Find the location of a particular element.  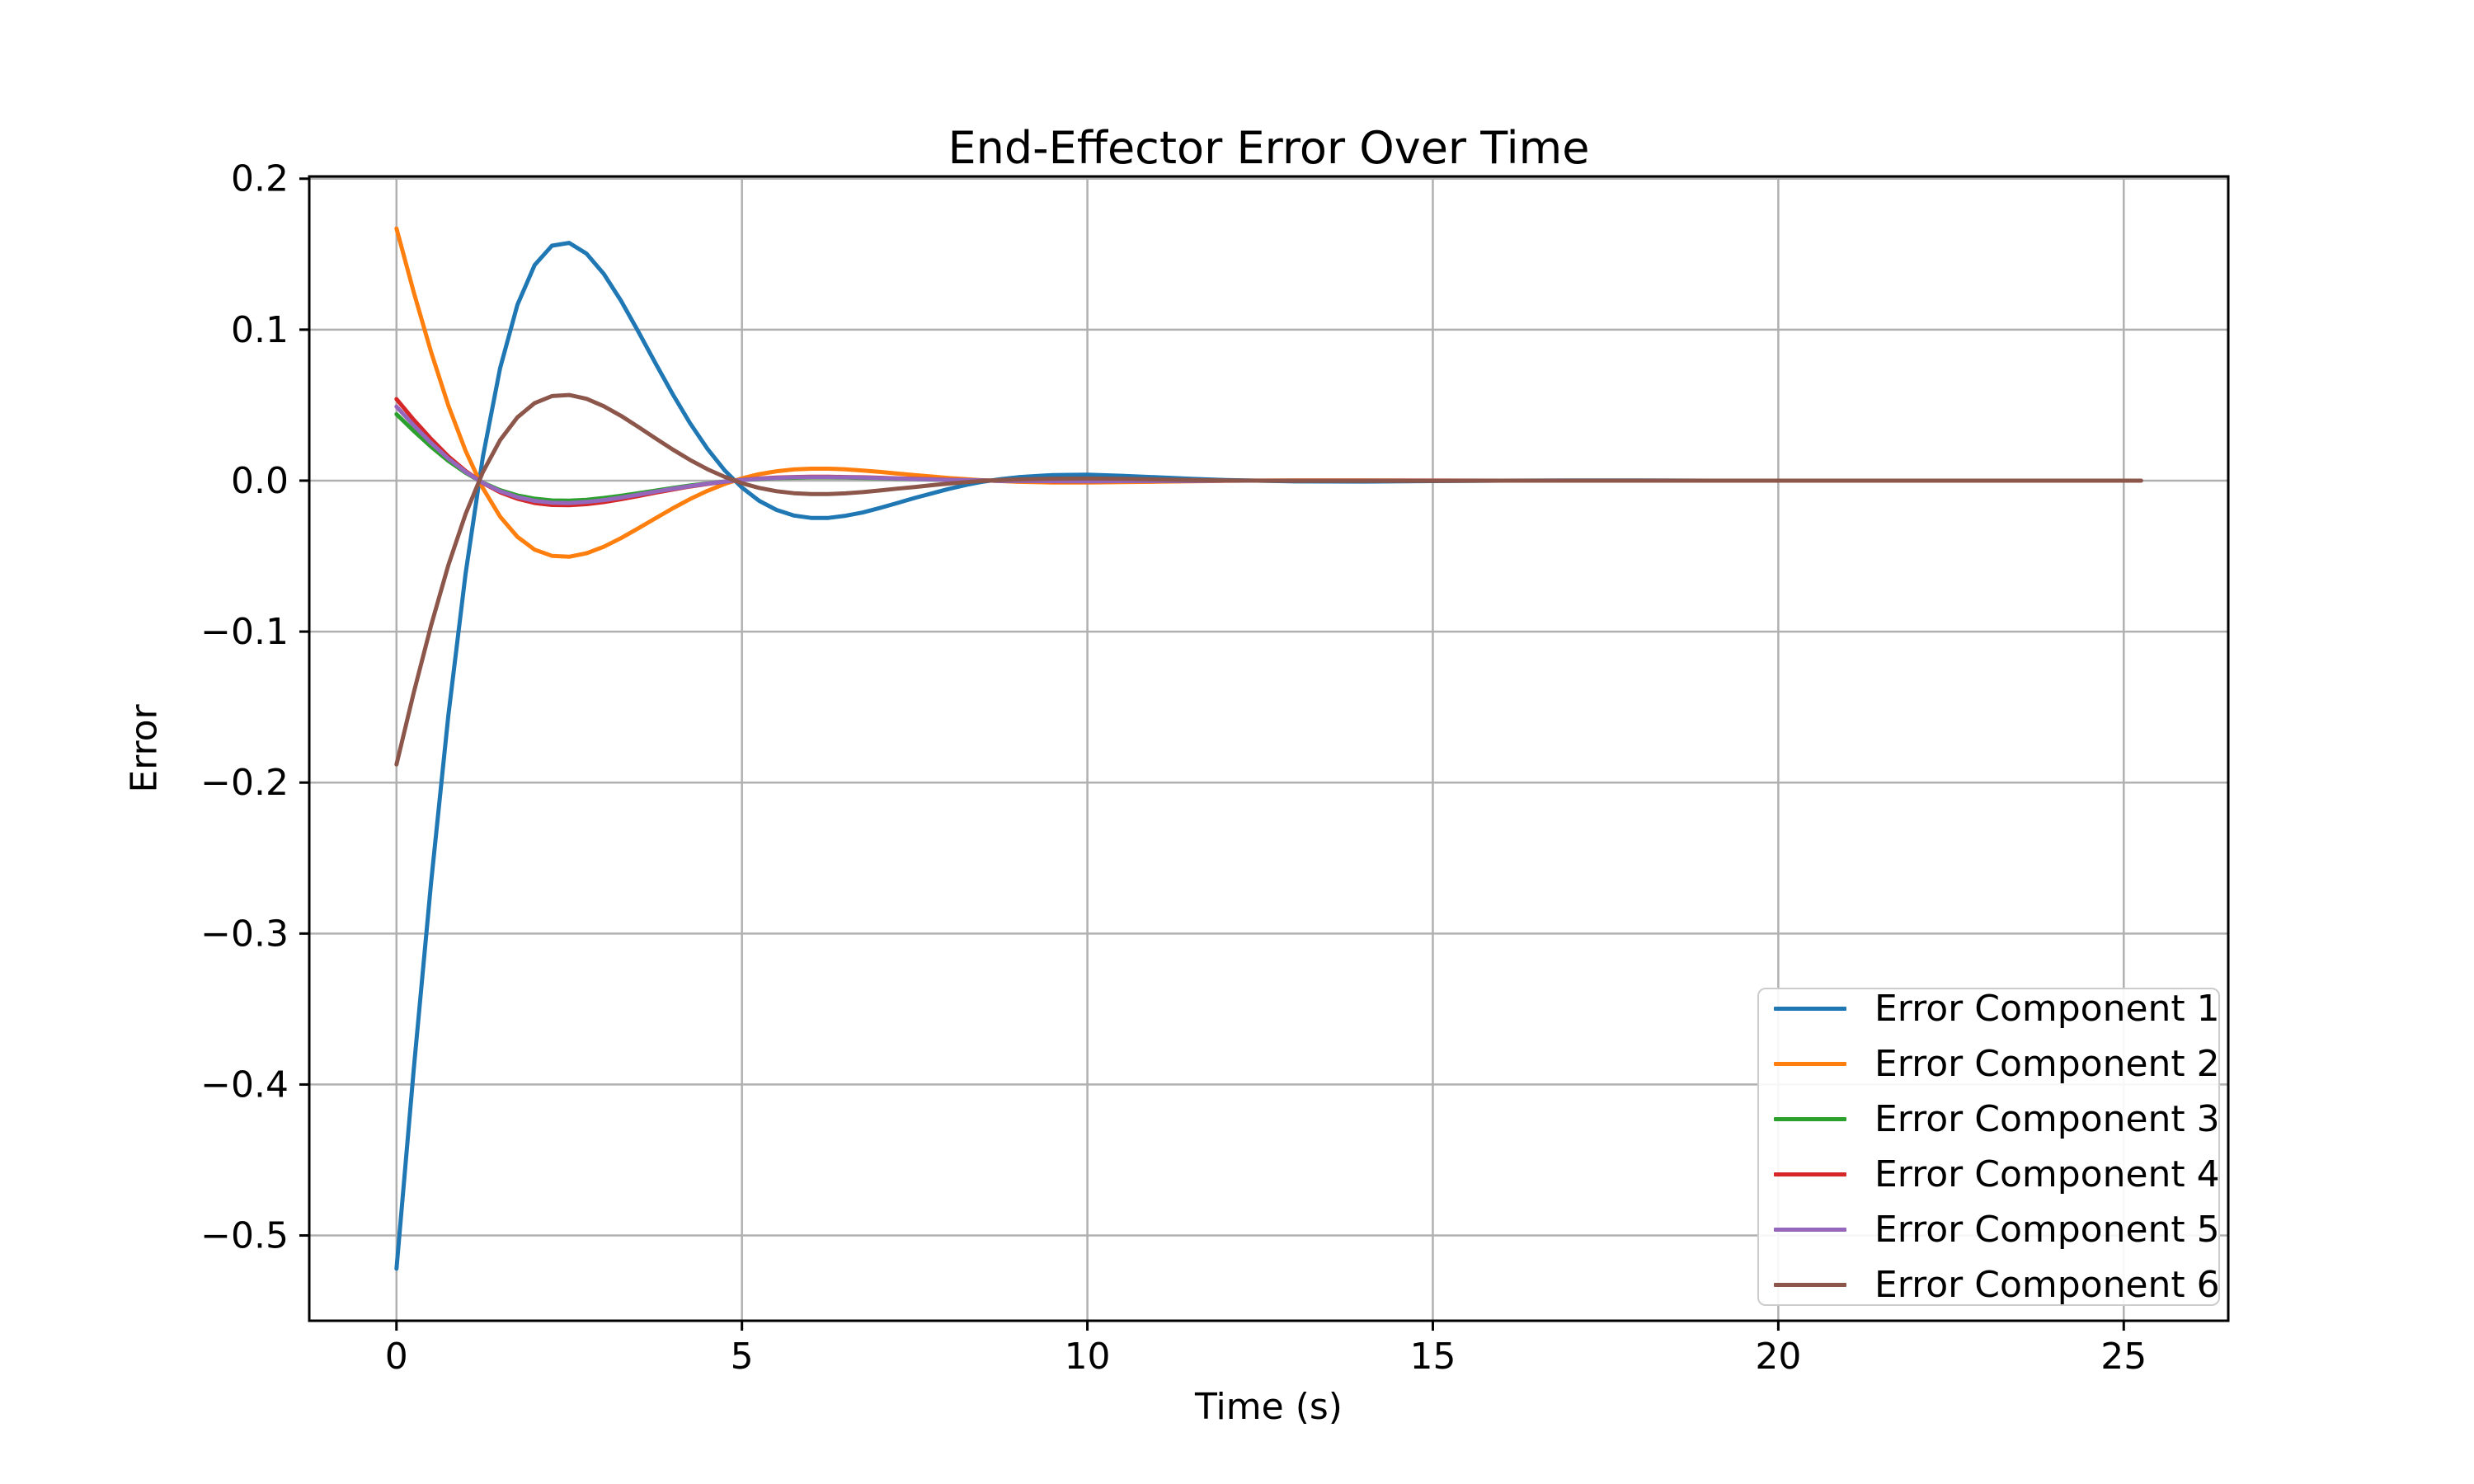

legend-item: Error Component 5 is located at coordinates (1997, 1229).